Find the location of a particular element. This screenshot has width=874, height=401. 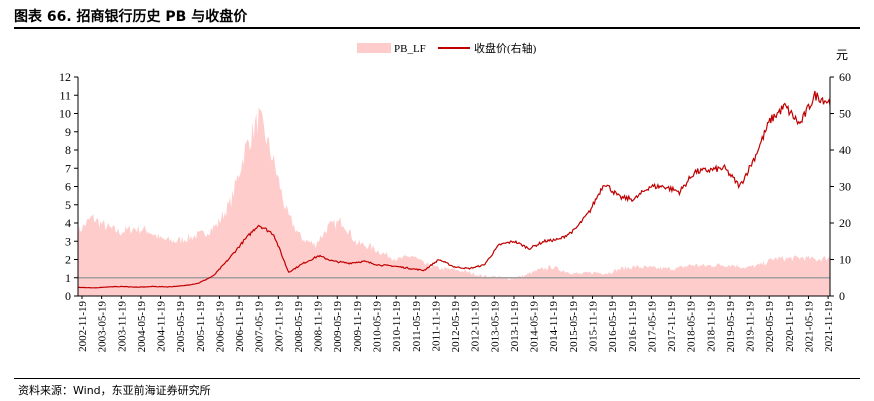

x-axis-tick-label: 2011-05-19 is located at coordinates (417, 326).